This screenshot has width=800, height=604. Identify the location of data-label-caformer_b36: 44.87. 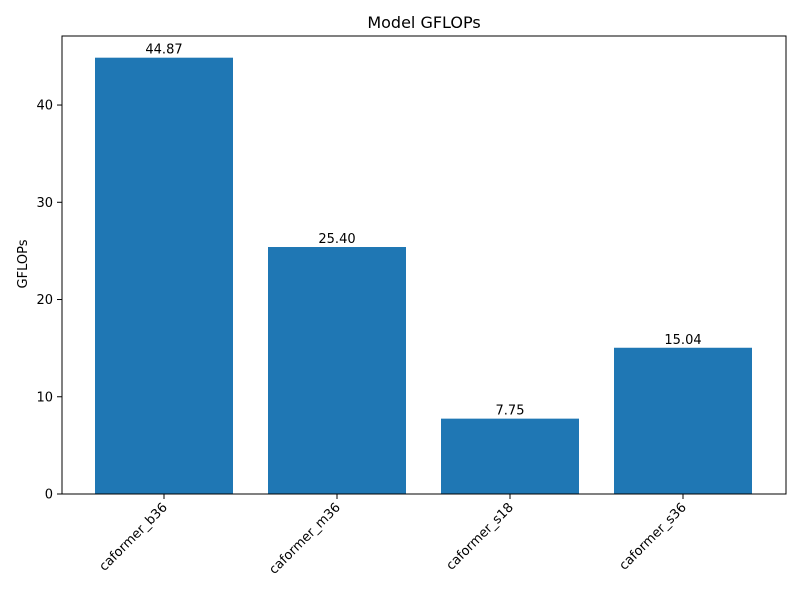
(163, 50).